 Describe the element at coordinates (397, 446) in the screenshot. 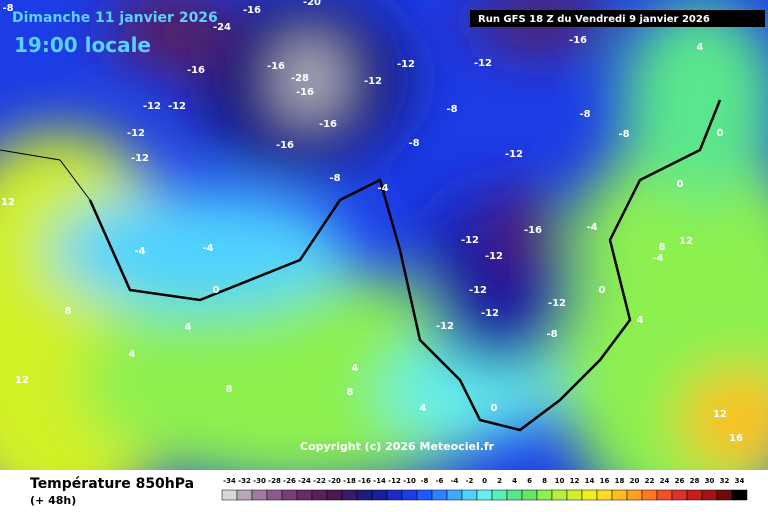

I see `copyright: Copyright (c) 2026 Meteociel.fr` at that location.